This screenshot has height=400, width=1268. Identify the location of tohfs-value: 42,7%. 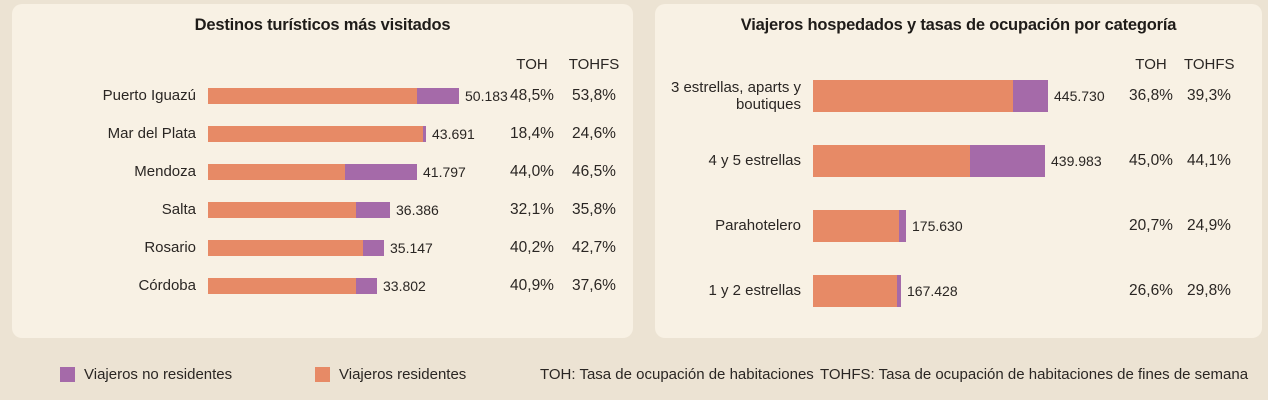
(594, 247).